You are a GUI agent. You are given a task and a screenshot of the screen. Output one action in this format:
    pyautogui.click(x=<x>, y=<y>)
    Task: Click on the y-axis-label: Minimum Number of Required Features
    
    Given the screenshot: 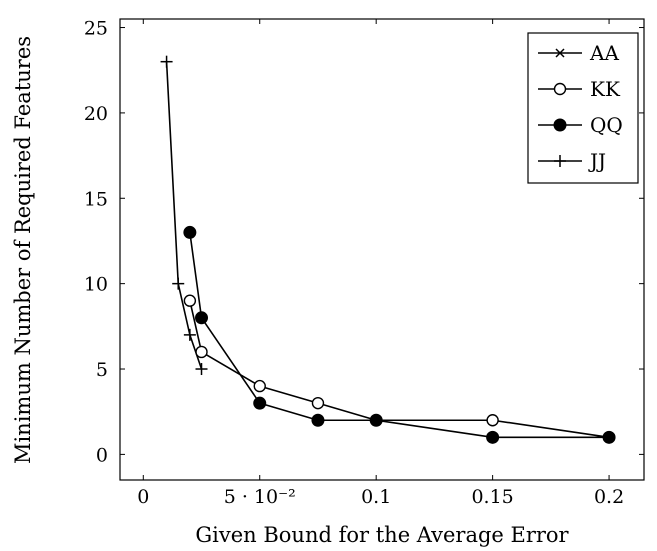 What is the action you would take?
    pyautogui.click(x=23, y=250)
    